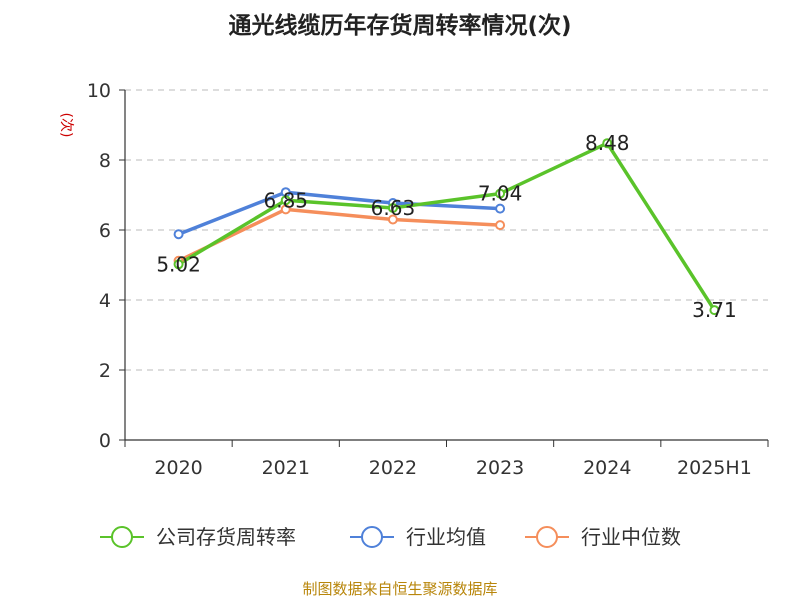 This screenshot has width=800, height=600. Describe the element at coordinates (178, 468) in the screenshot. I see `x-tick-label: 2020` at that location.